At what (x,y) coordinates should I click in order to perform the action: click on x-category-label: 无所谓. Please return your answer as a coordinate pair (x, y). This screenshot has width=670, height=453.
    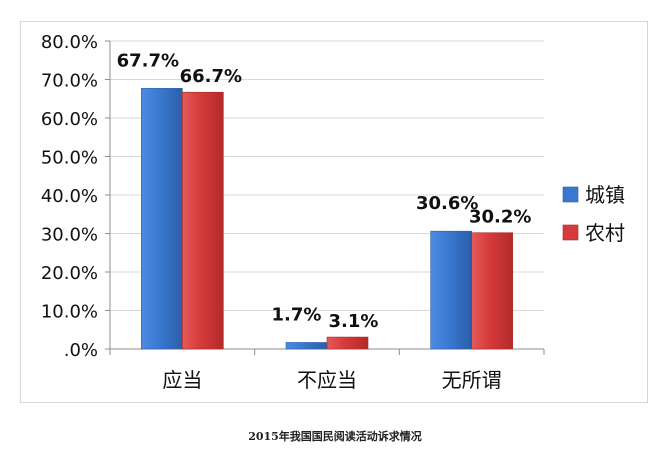
    Looking at the image, I should click on (472, 380).